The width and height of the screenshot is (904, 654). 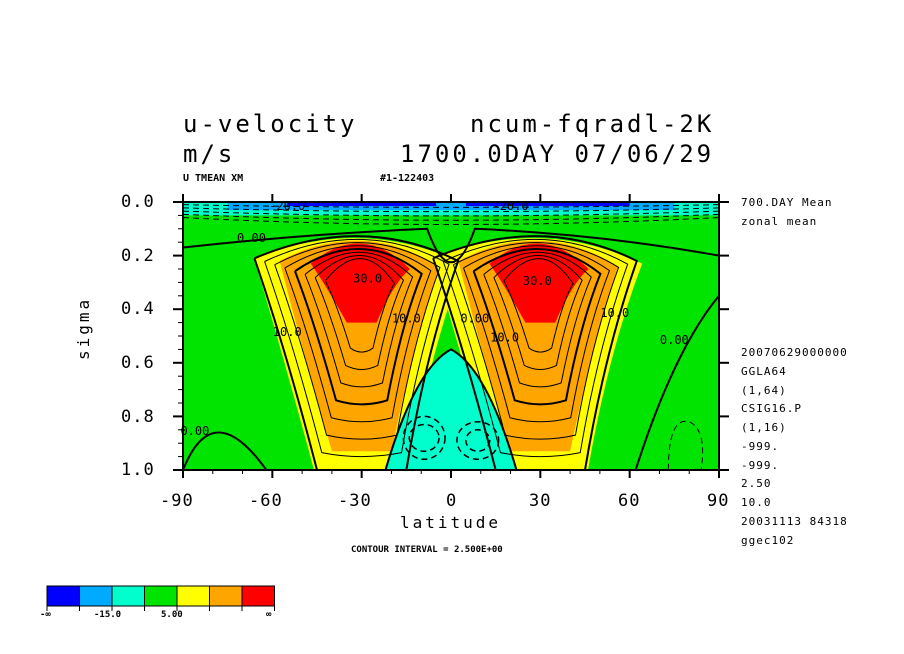 I want to click on y-tick-label: 0.6, so click(x=138, y=363).